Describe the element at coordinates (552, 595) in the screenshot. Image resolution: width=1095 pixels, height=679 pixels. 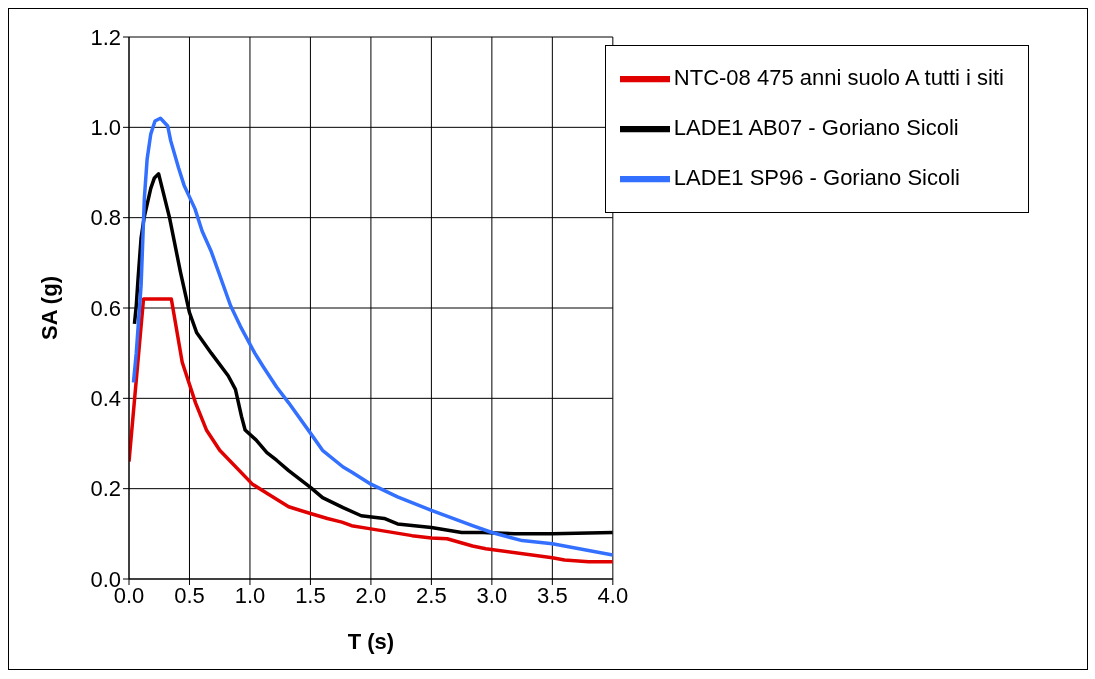
I see `x-tick-label: 3.5` at that location.